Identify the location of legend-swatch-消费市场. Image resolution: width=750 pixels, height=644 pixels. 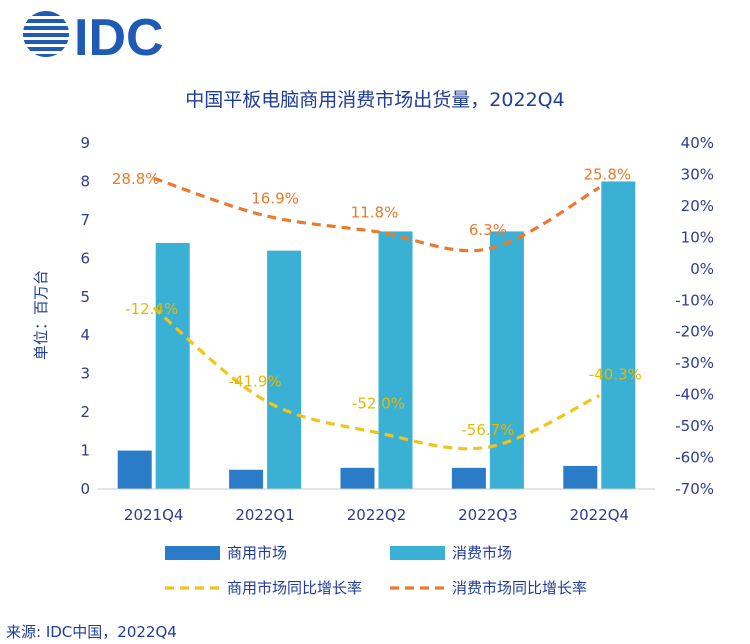
(417, 553).